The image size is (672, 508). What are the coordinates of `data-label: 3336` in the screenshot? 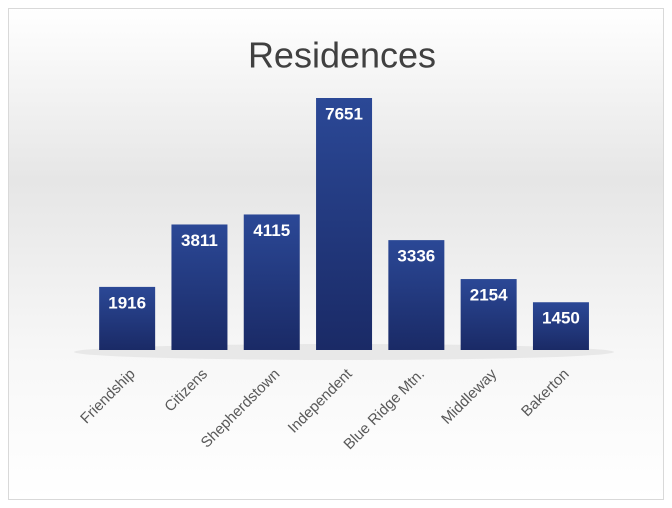 It's located at (416, 256).